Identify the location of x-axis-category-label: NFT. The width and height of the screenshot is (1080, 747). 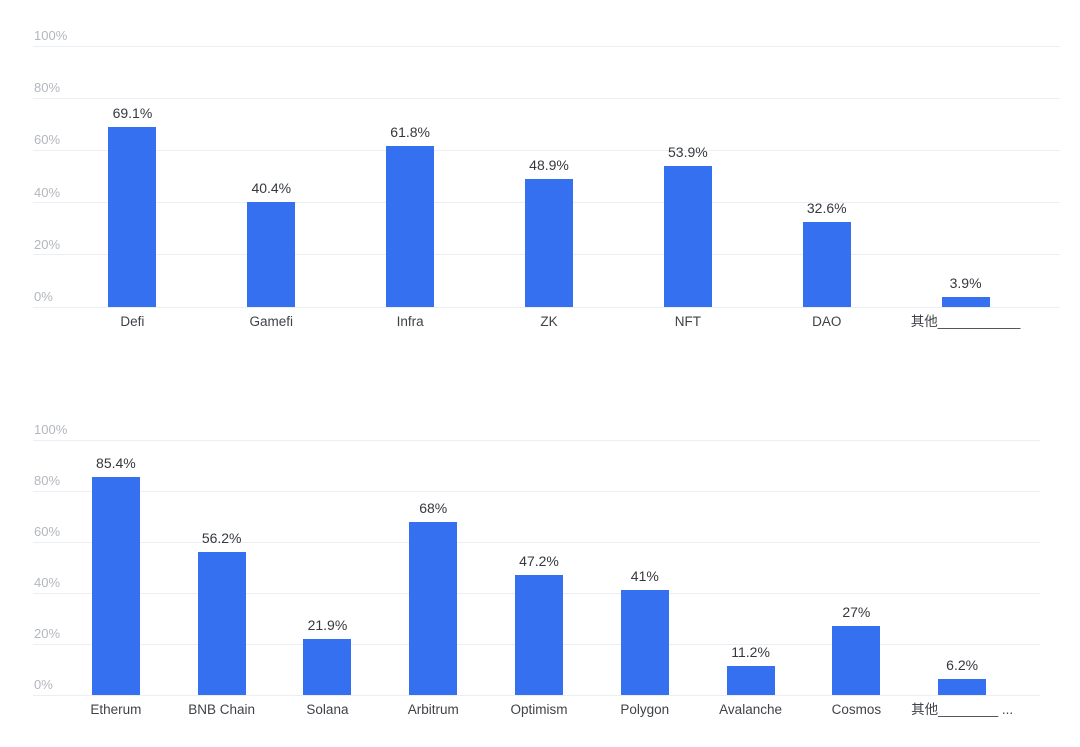
(687, 321).